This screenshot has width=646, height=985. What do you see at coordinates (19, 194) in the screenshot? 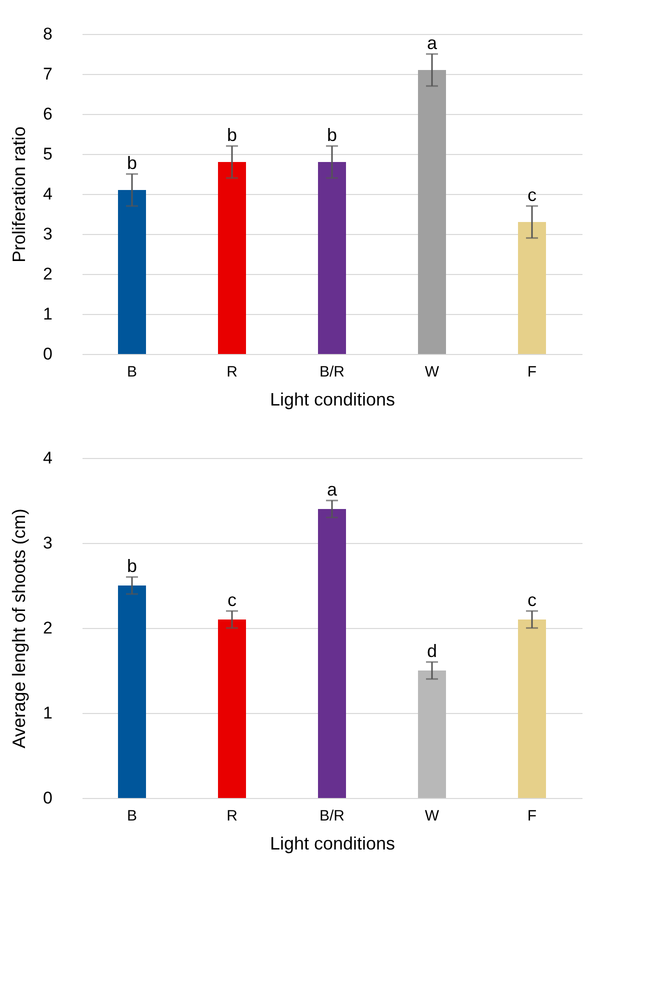
I see `y-axis-title: Proliferation ratio` at bounding box center [19, 194].